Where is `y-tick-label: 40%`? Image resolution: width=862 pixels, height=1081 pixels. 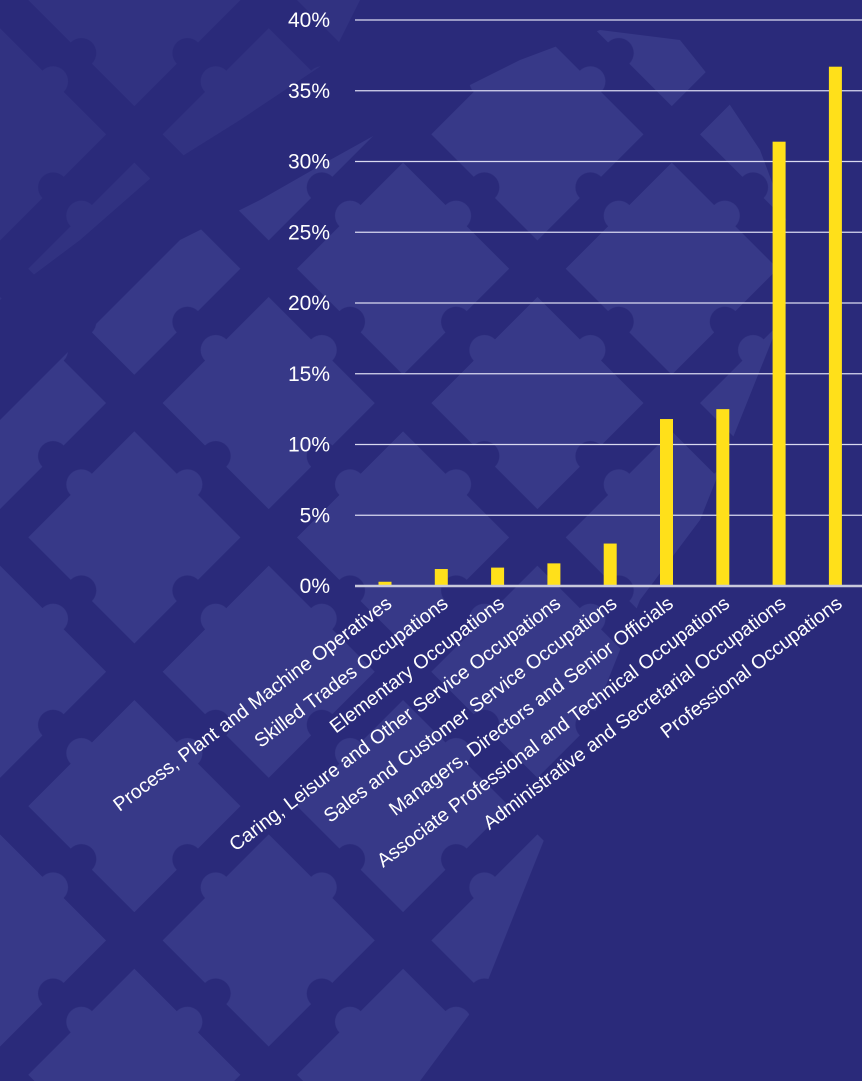 y-tick-label: 40% is located at coordinates (309, 20).